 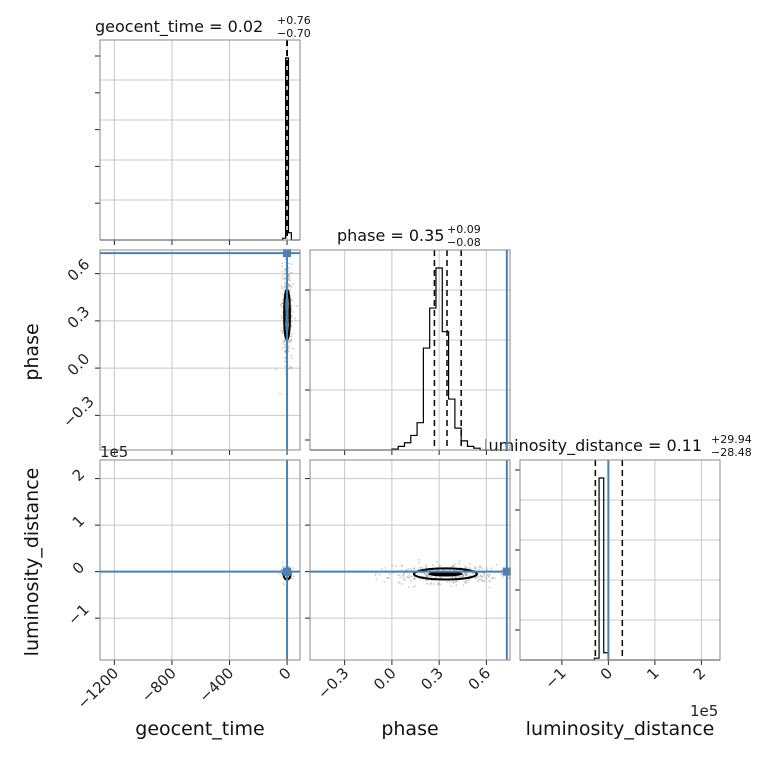 What do you see at coordinates (114, 452) in the screenshot?
I see `offset-text-luminosity-distance-y: 1e5` at bounding box center [114, 452].